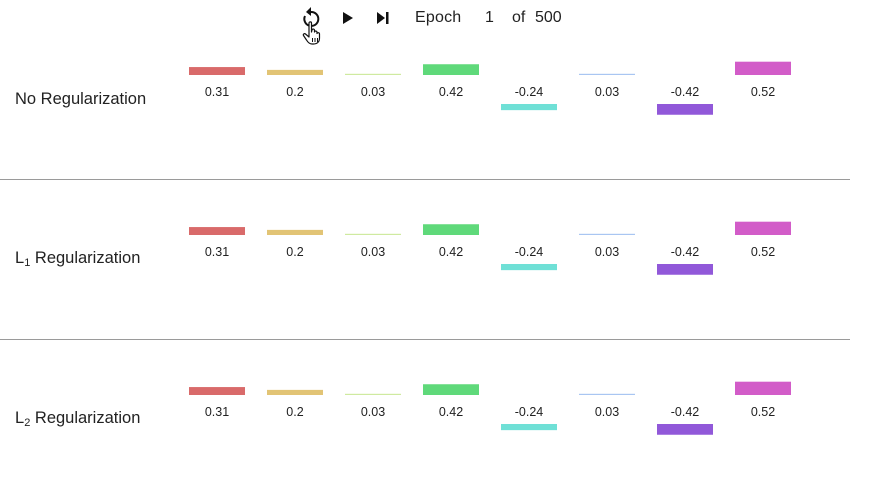 The width and height of the screenshot is (877, 496). Describe the element at coordinates (311, 33) in the screenshot. I see `cursor-hand-icon` at that location.